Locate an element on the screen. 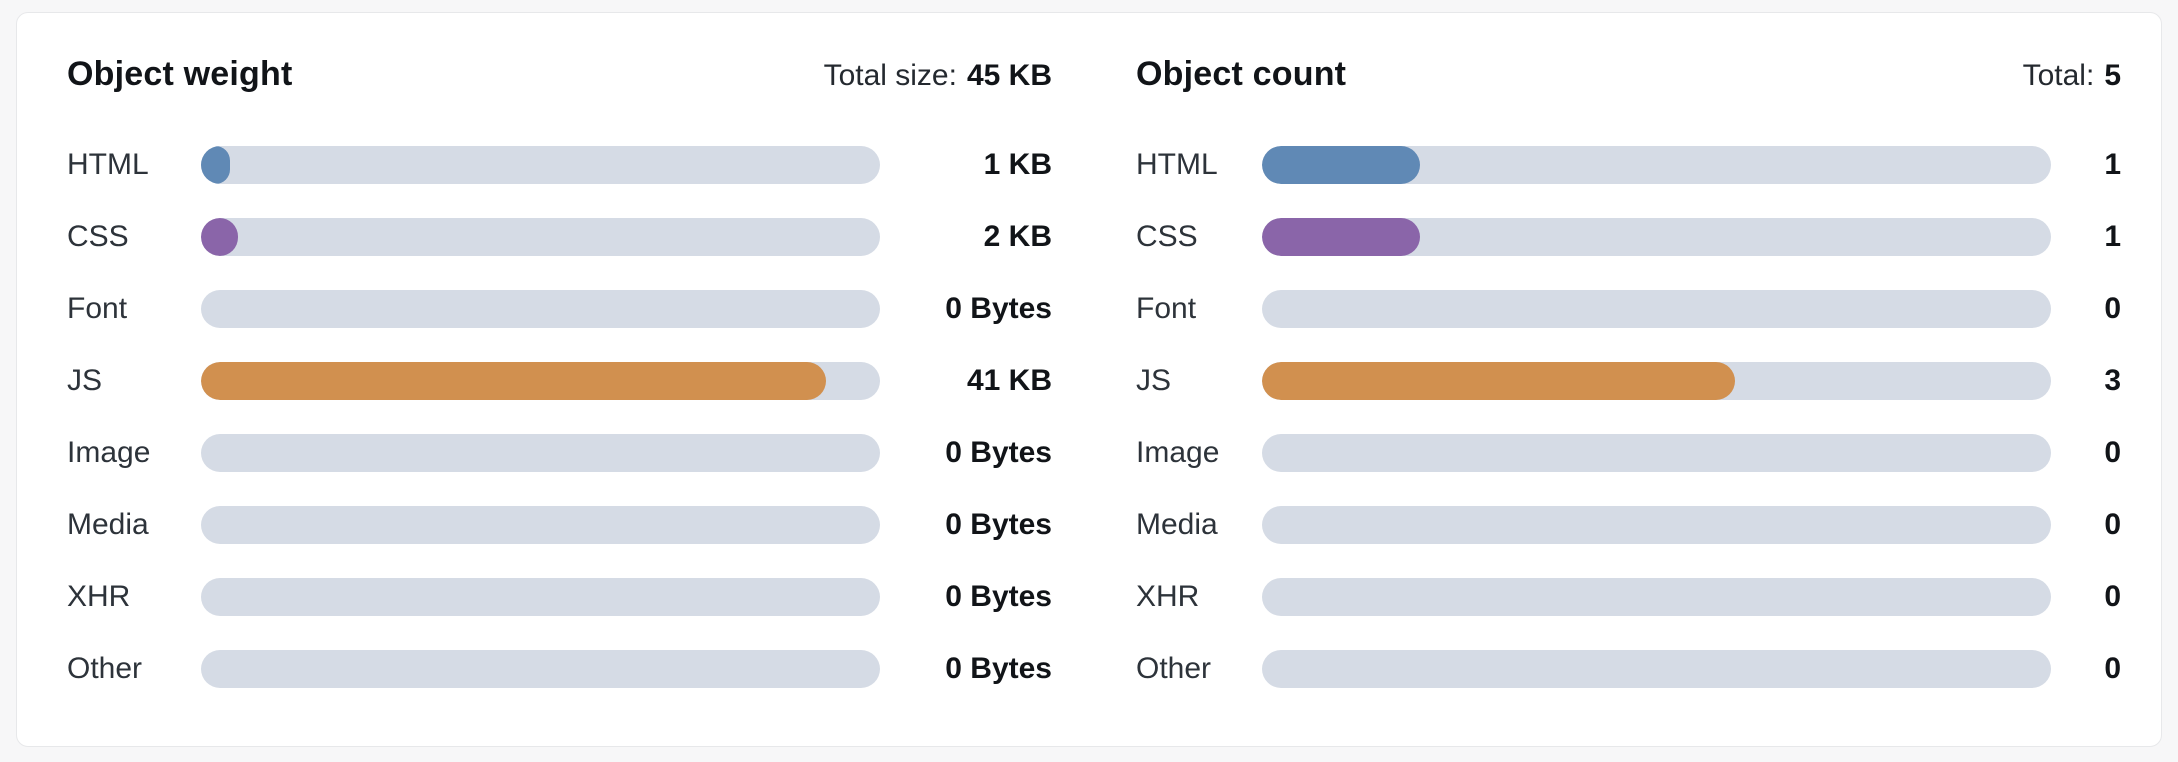 The height and width of the screenshot is (762, 2178). object-count-total-label: Total: is located at coordinates (2058, 75).